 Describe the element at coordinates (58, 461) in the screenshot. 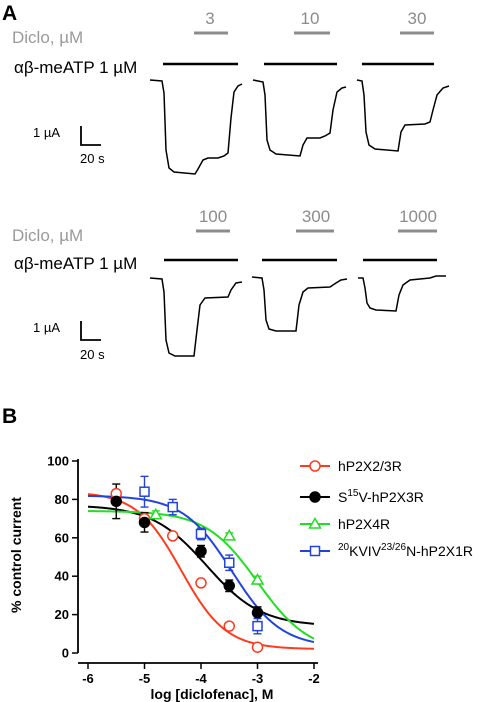

I see `y-tick-label: 100` at that location.